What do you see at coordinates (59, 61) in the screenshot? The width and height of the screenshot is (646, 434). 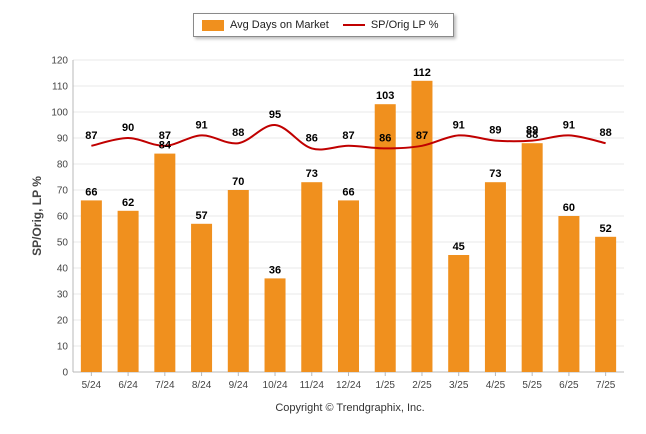 I see `y-tick-label: 120` at bounding box center [59, 61].